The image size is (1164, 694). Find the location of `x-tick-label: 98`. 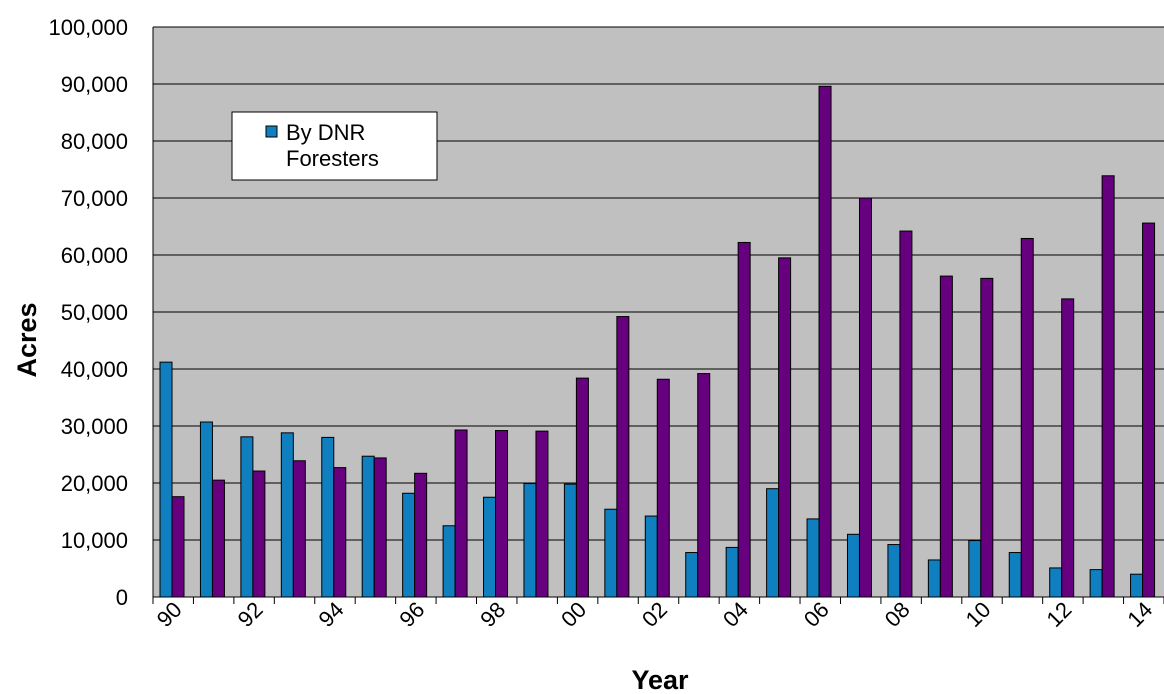

x-tick-label: 98 is located at coordinates (492, 614).